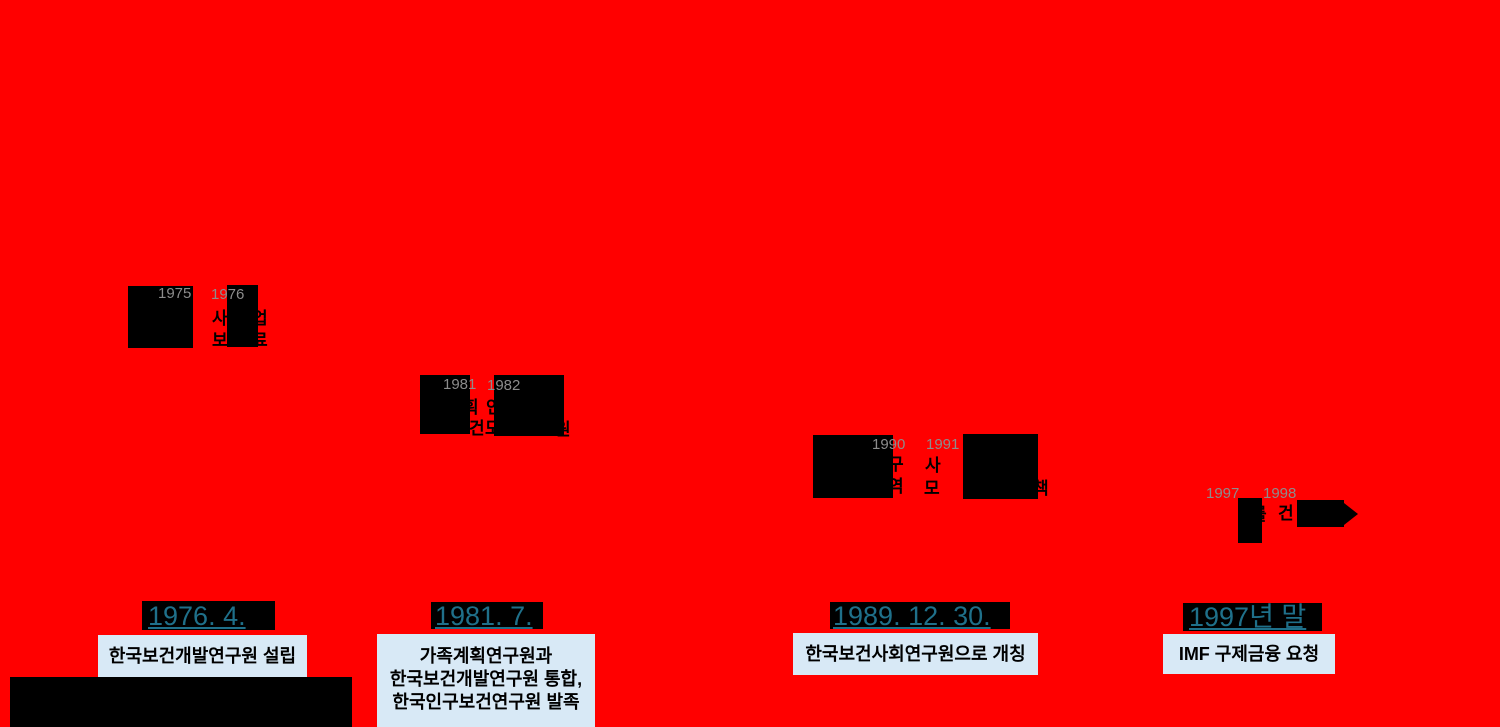 The width and height of the screenshot is (1500, 727). What do you see at coordinates (160, 317) in the screenshot?
I see `photo-placeholder-1975` at bounding box center [160, 317].